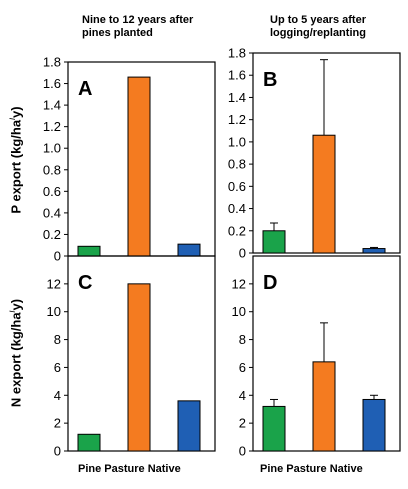 This screenshot has height=489, width=408. I want to click on panel-b-ytick-label-8: 1.6, so click(237, 75).